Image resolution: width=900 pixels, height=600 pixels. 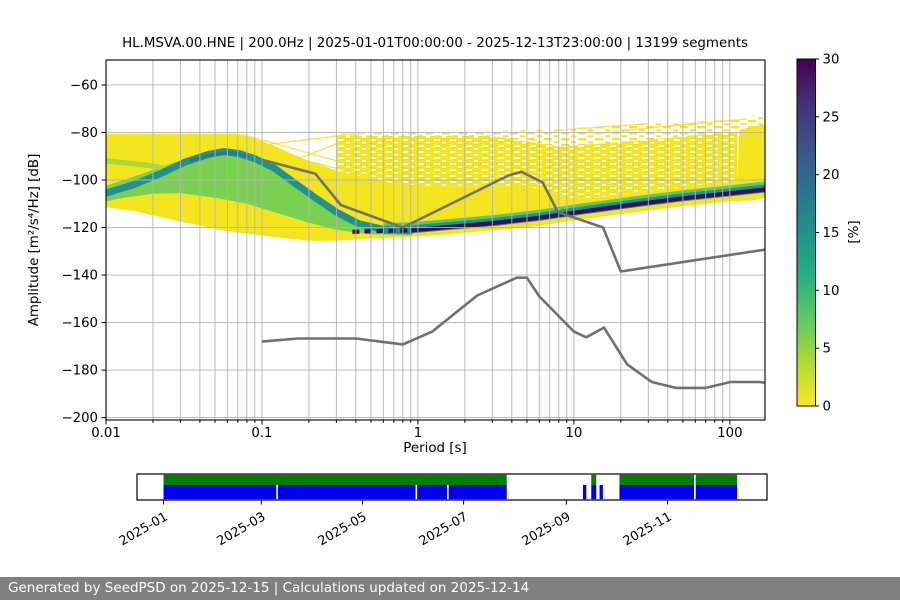 What do you see at coordinates (831, 60) in the screenshot?
I see `colorbar-tick-label: 30` at bounding box center [831, 60].